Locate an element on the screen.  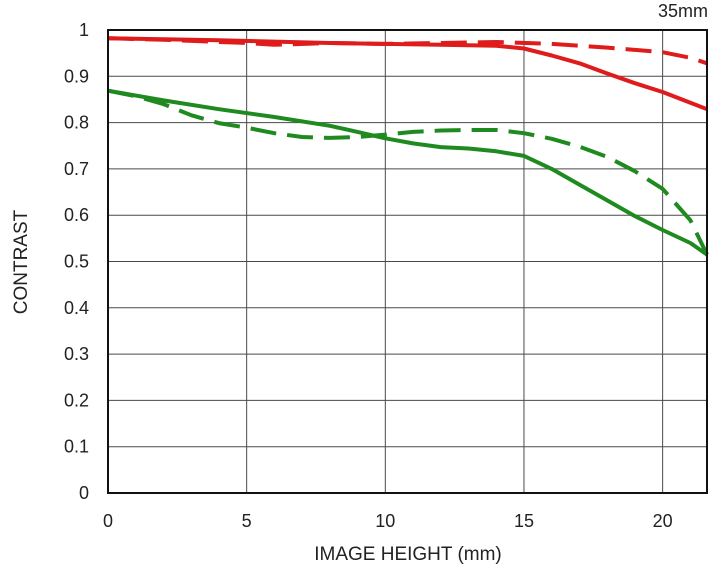
corner-label: 35mm is located at coordinates (683, 11).